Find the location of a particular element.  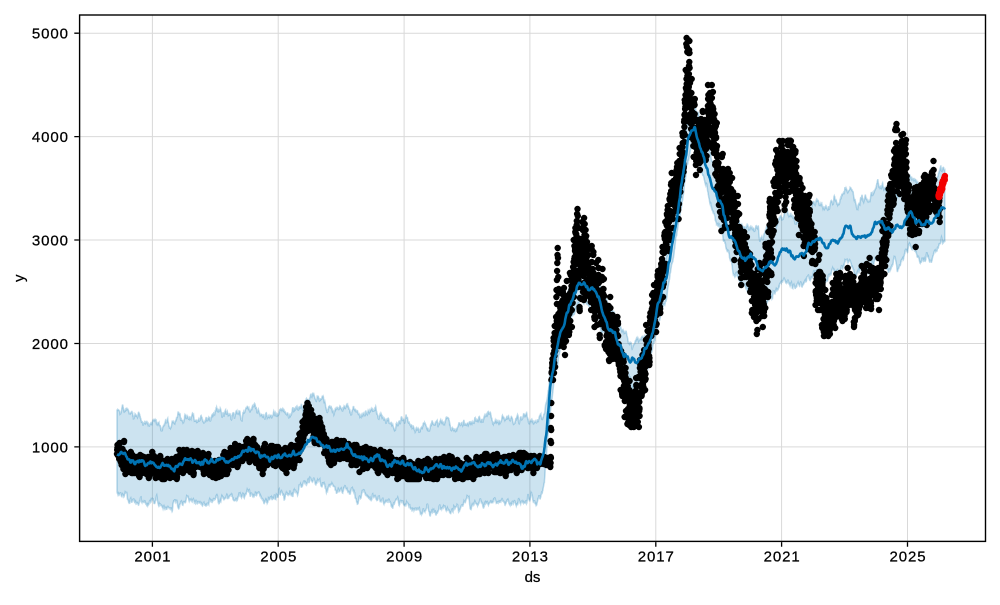

svg-text: 2001 is located at coordinates (152, 556).